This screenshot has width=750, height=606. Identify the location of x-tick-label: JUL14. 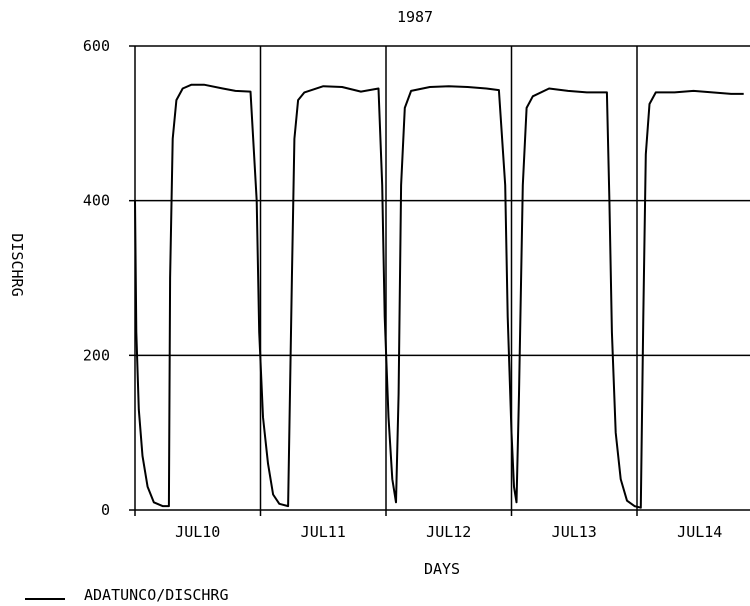
(699, 532).